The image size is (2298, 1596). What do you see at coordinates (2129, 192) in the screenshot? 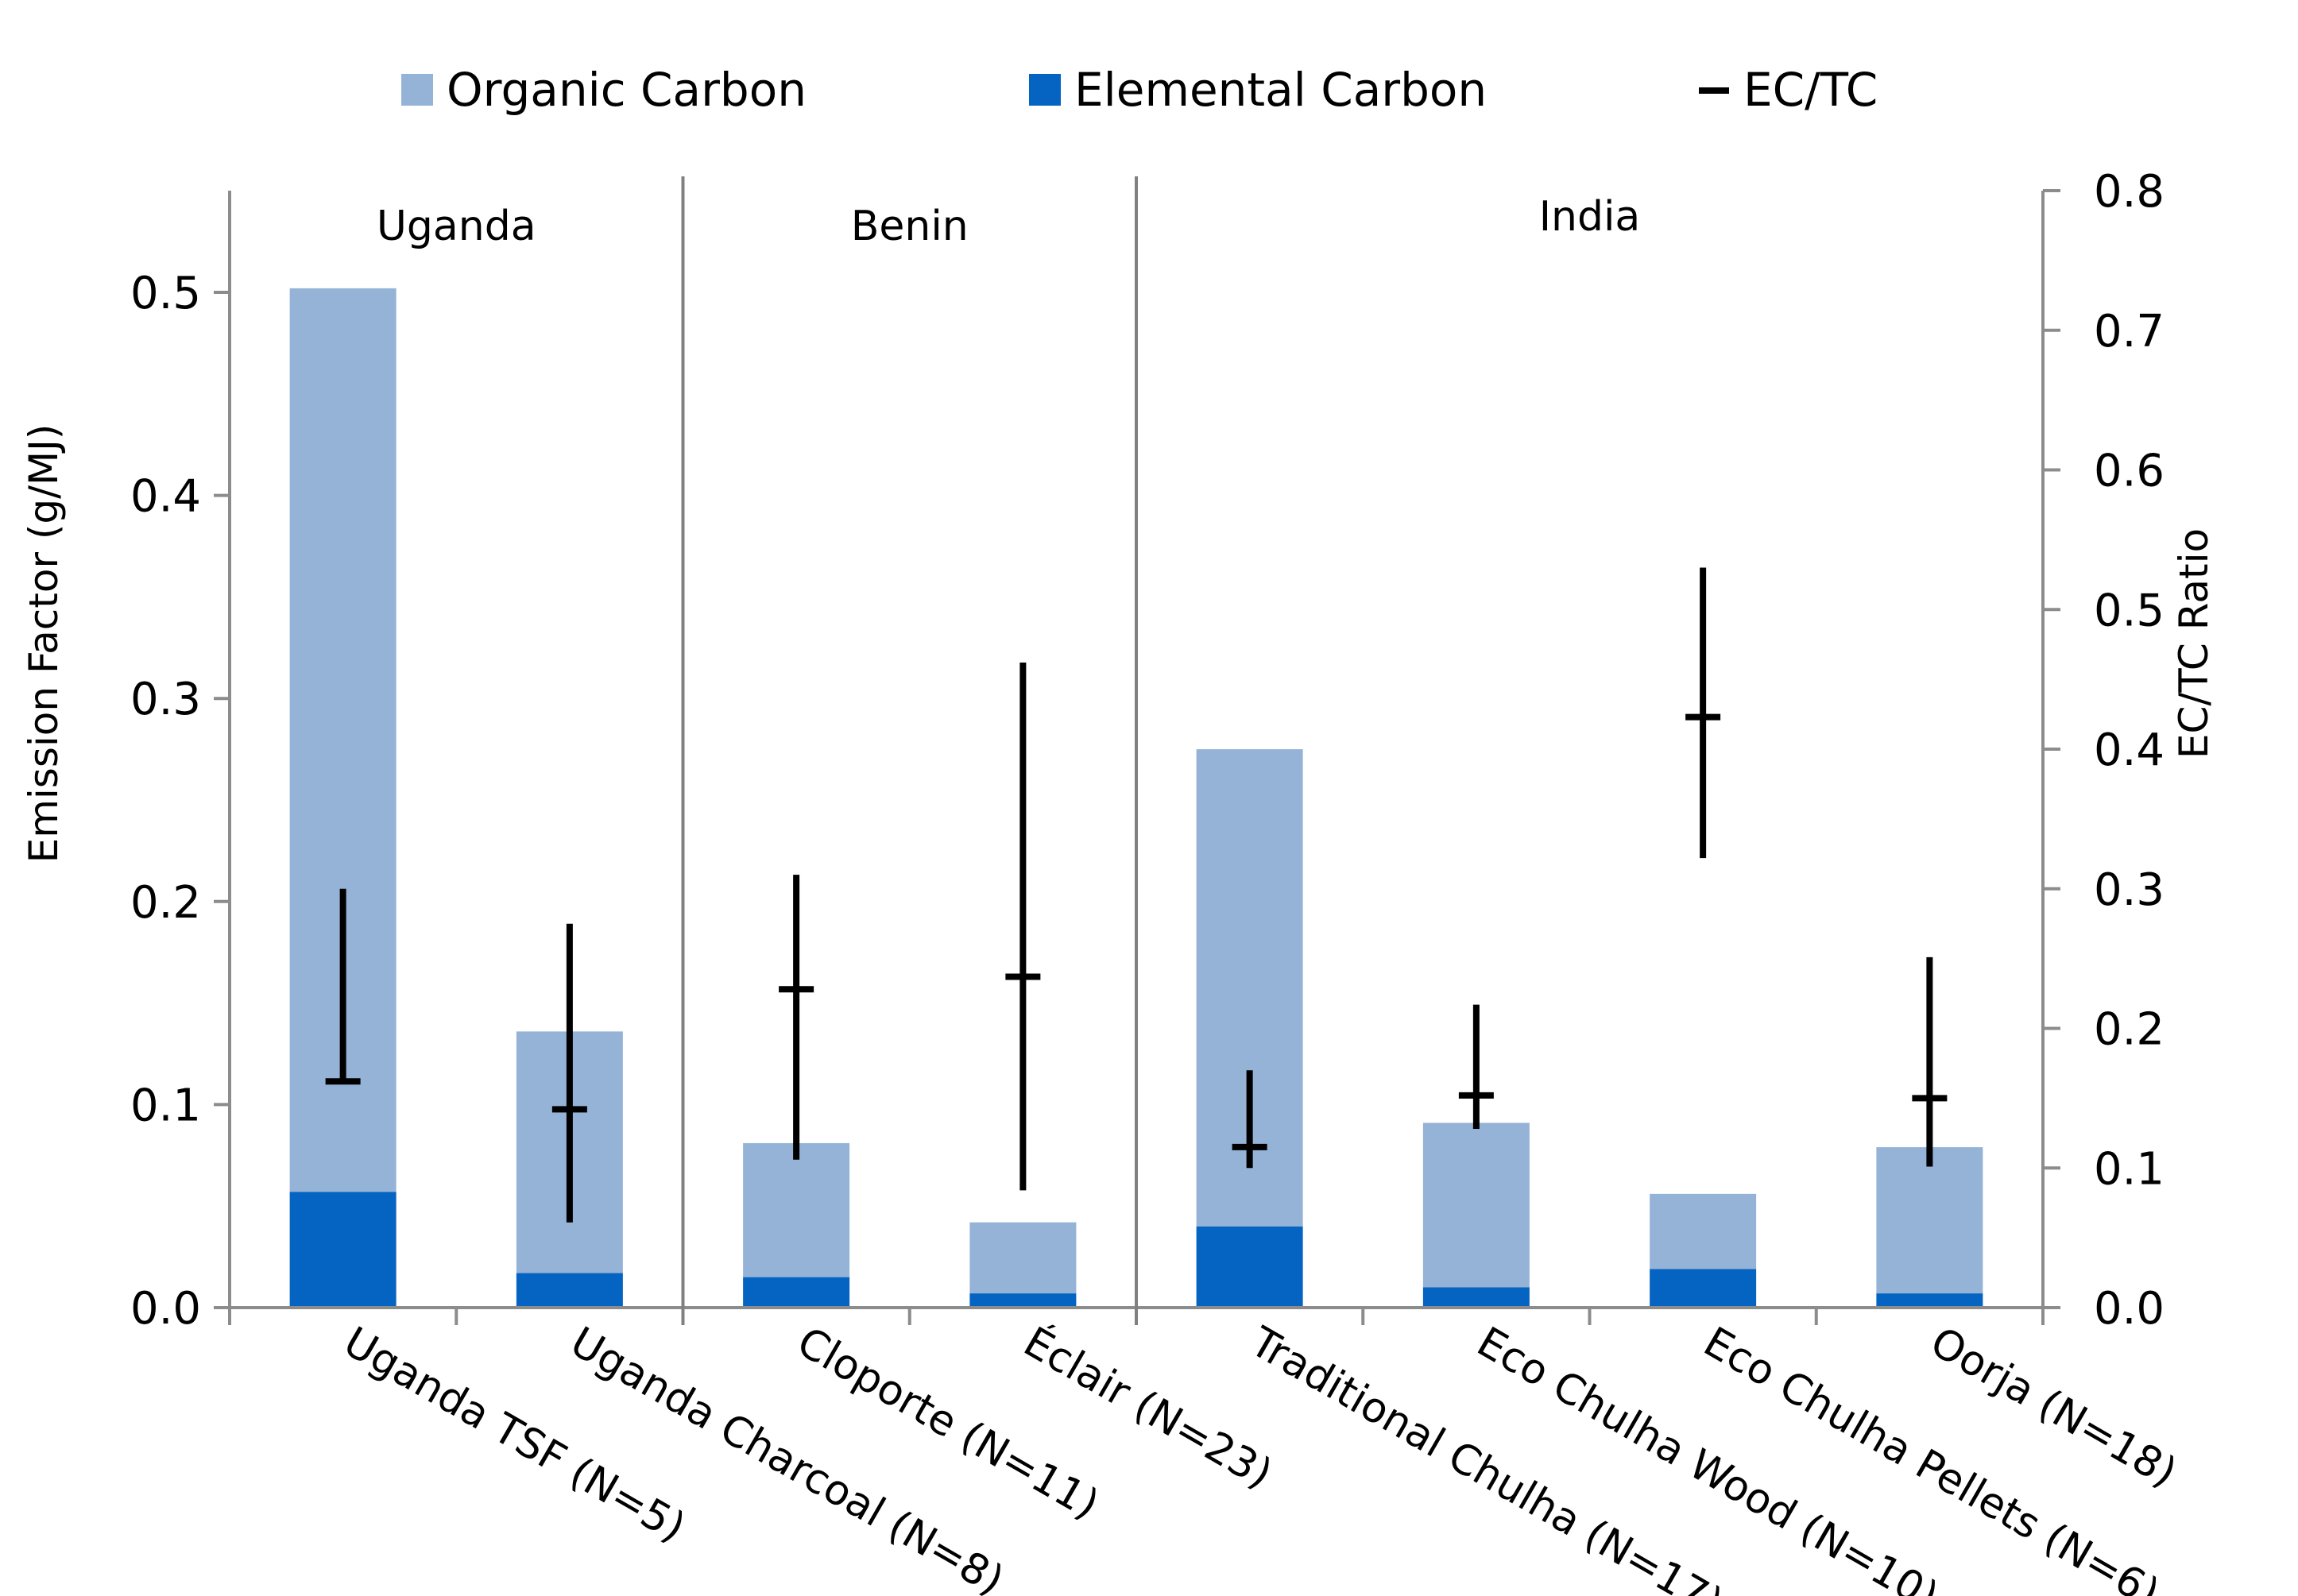
I see `y2-tick-label: 0.8` at bounding box center [2129, 192].